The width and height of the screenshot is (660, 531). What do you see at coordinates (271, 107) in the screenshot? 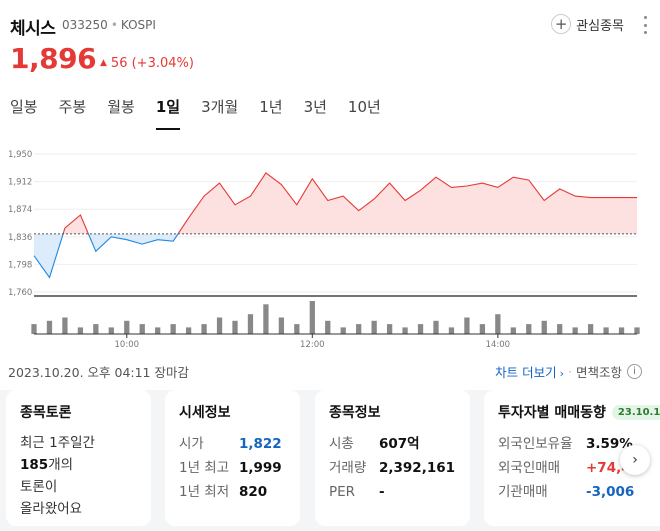
I see `tab-1year: 1년` at bounding box center [271, 107].